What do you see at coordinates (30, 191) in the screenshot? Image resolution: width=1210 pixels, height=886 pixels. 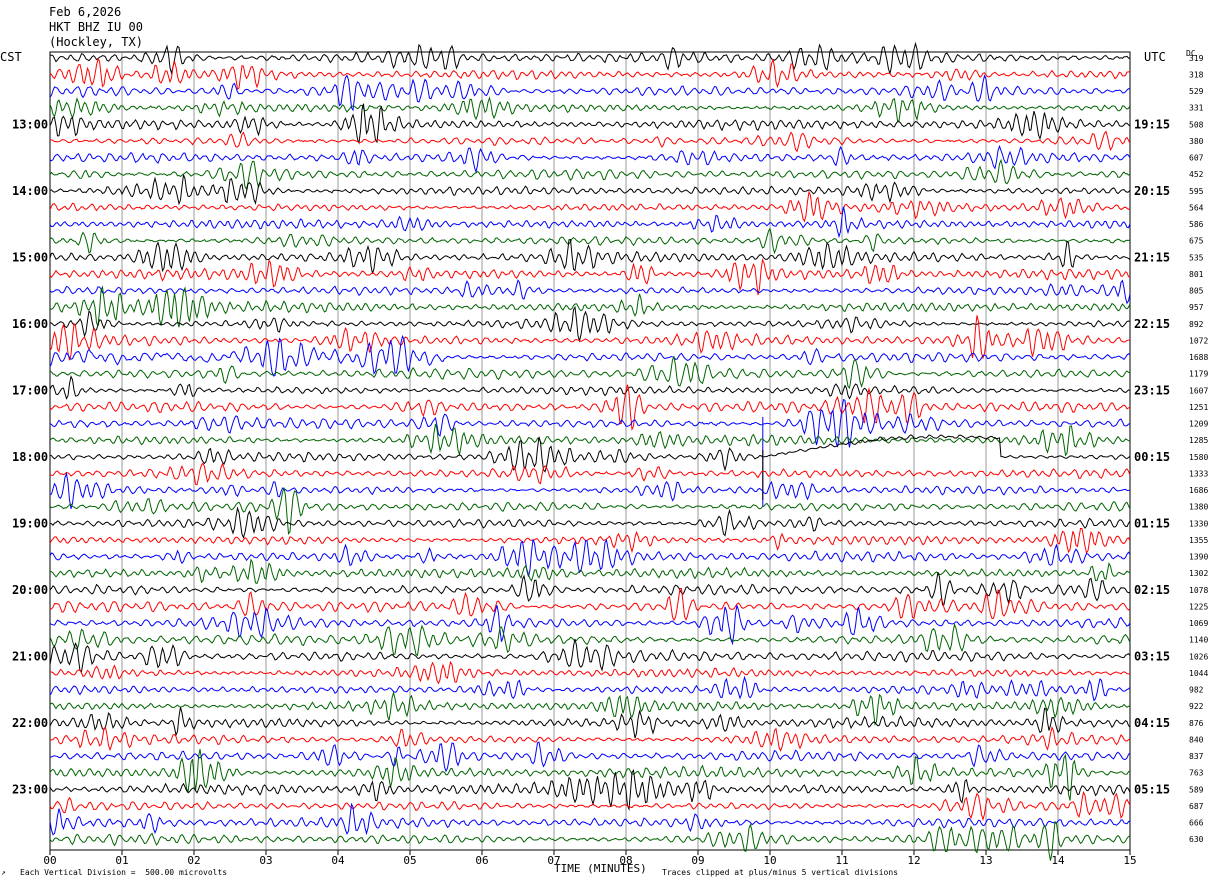 I see `left-hour-label: 14:00` at bounding box center [30, 191].